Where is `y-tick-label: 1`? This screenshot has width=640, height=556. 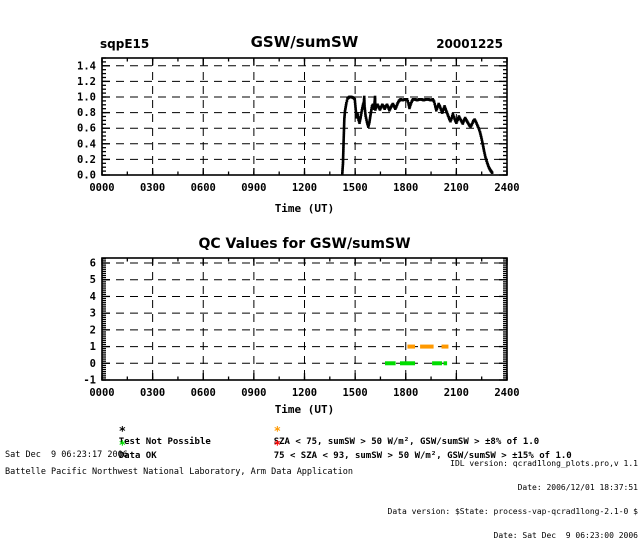 y-tick-label: 1 is located at coordinates (93, 347).